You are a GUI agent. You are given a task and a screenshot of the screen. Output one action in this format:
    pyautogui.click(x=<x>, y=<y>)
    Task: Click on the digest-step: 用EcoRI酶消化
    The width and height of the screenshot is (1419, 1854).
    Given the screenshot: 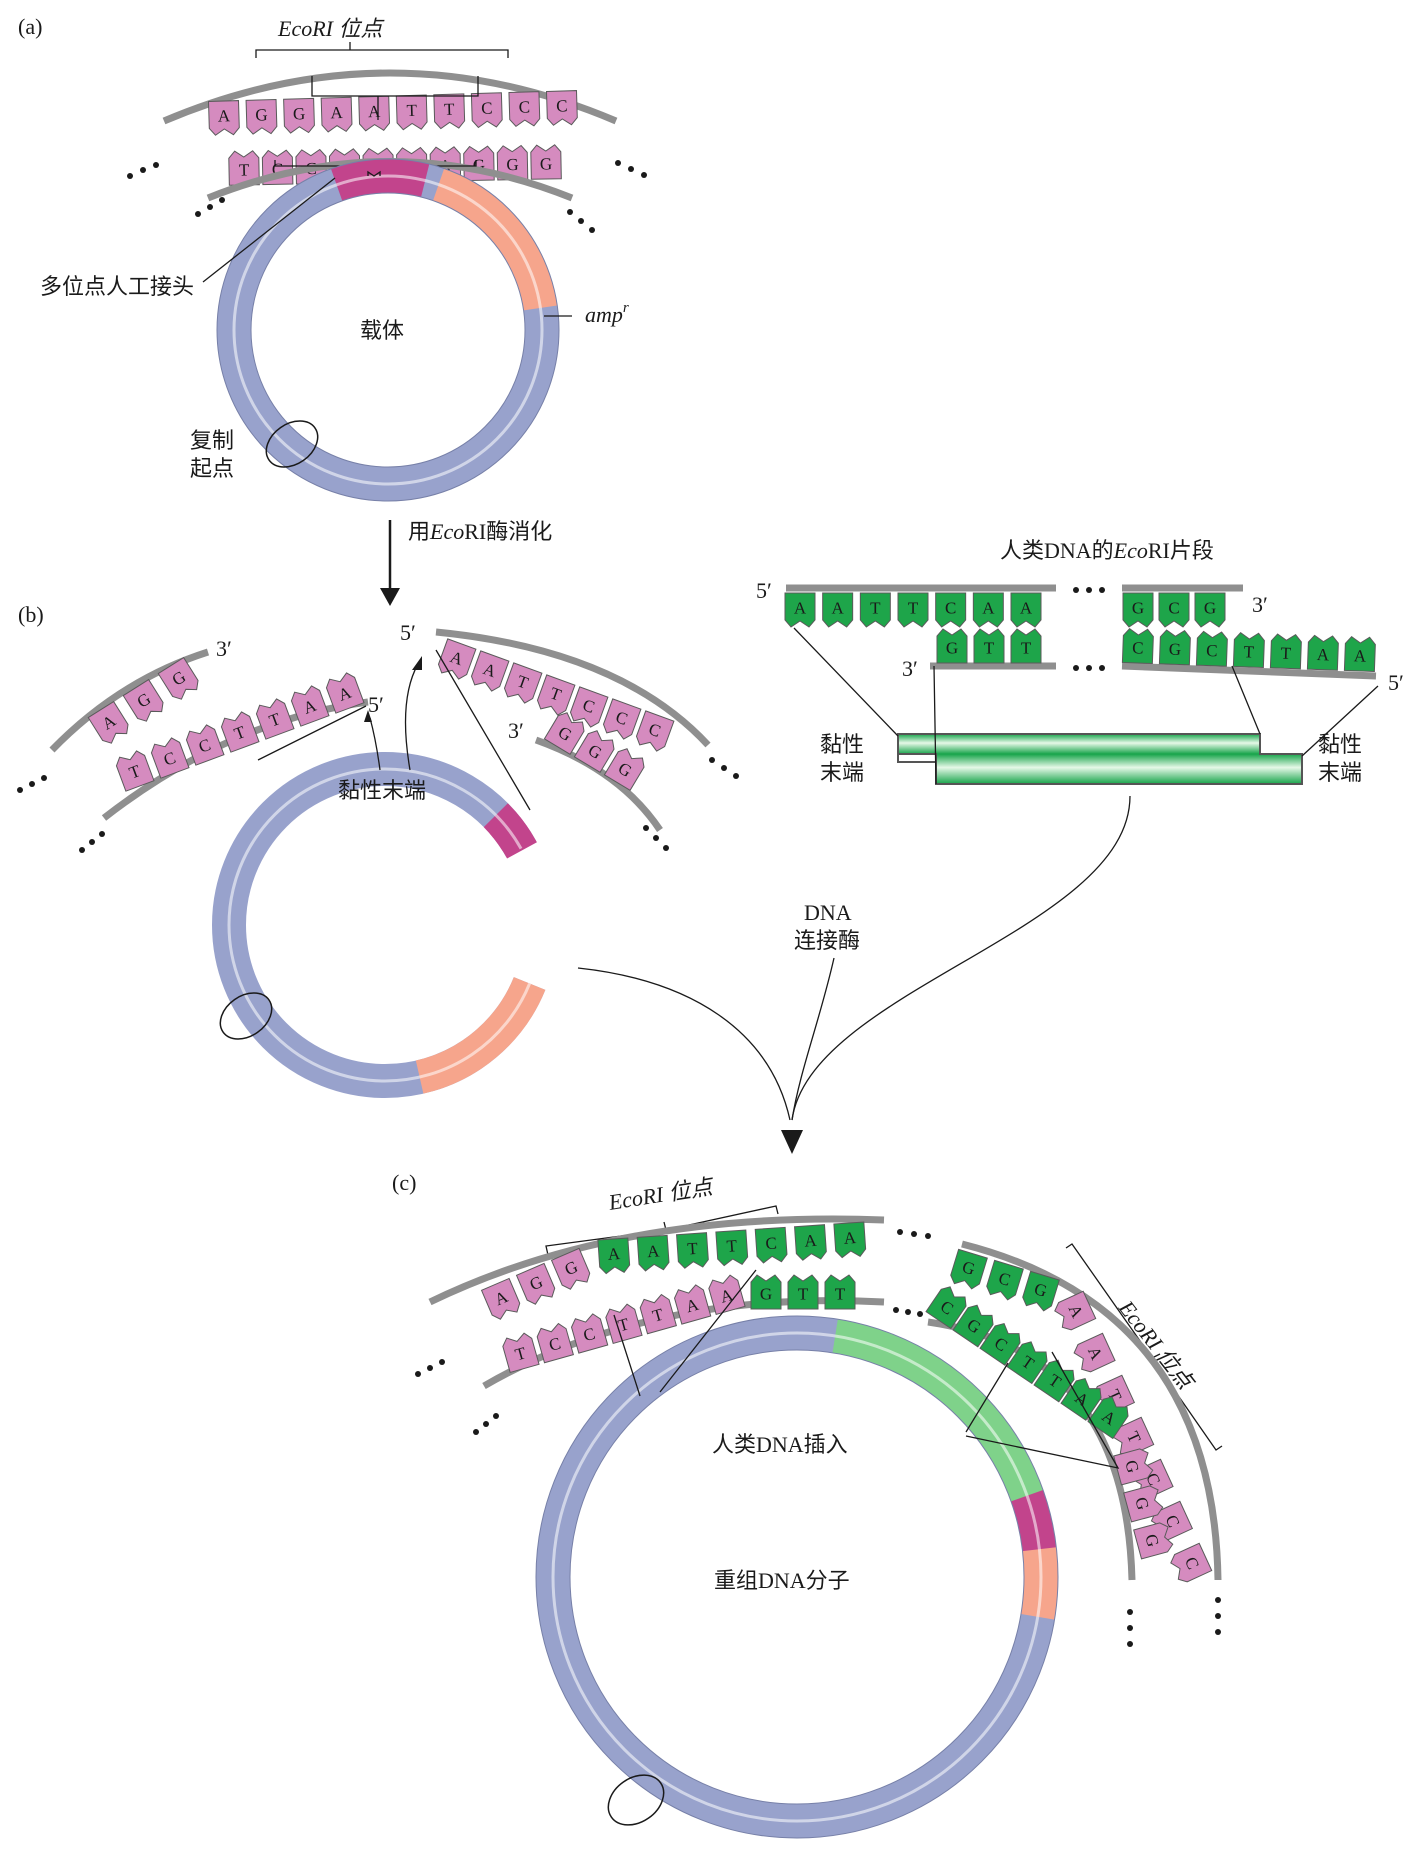 What is the action you would take?
    pyautogui.click(x=466, y=562)
    